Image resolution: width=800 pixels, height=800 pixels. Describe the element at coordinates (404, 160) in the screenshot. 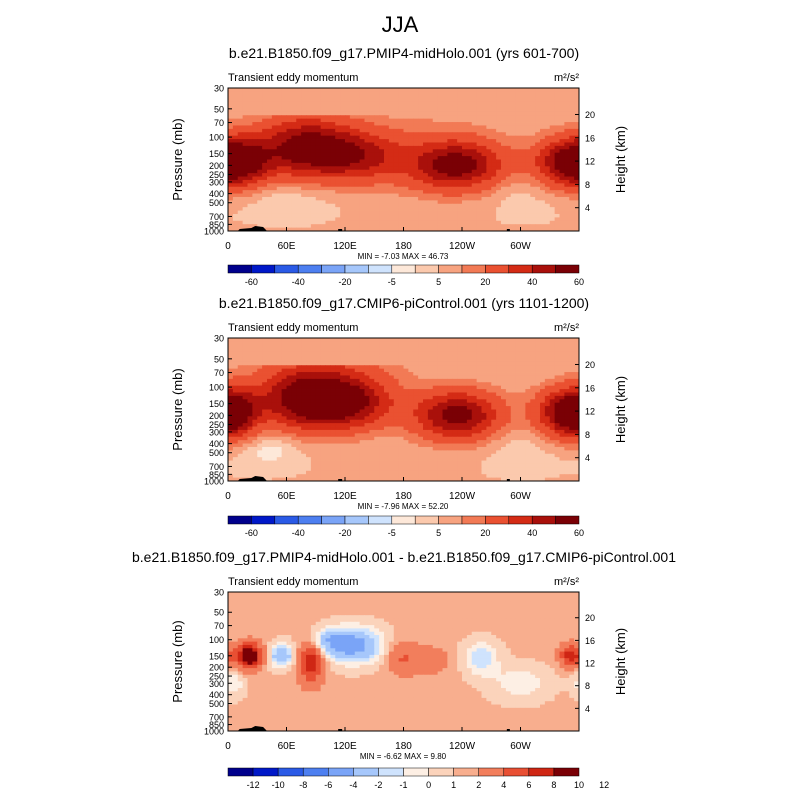

I see `field-plot` at that location.